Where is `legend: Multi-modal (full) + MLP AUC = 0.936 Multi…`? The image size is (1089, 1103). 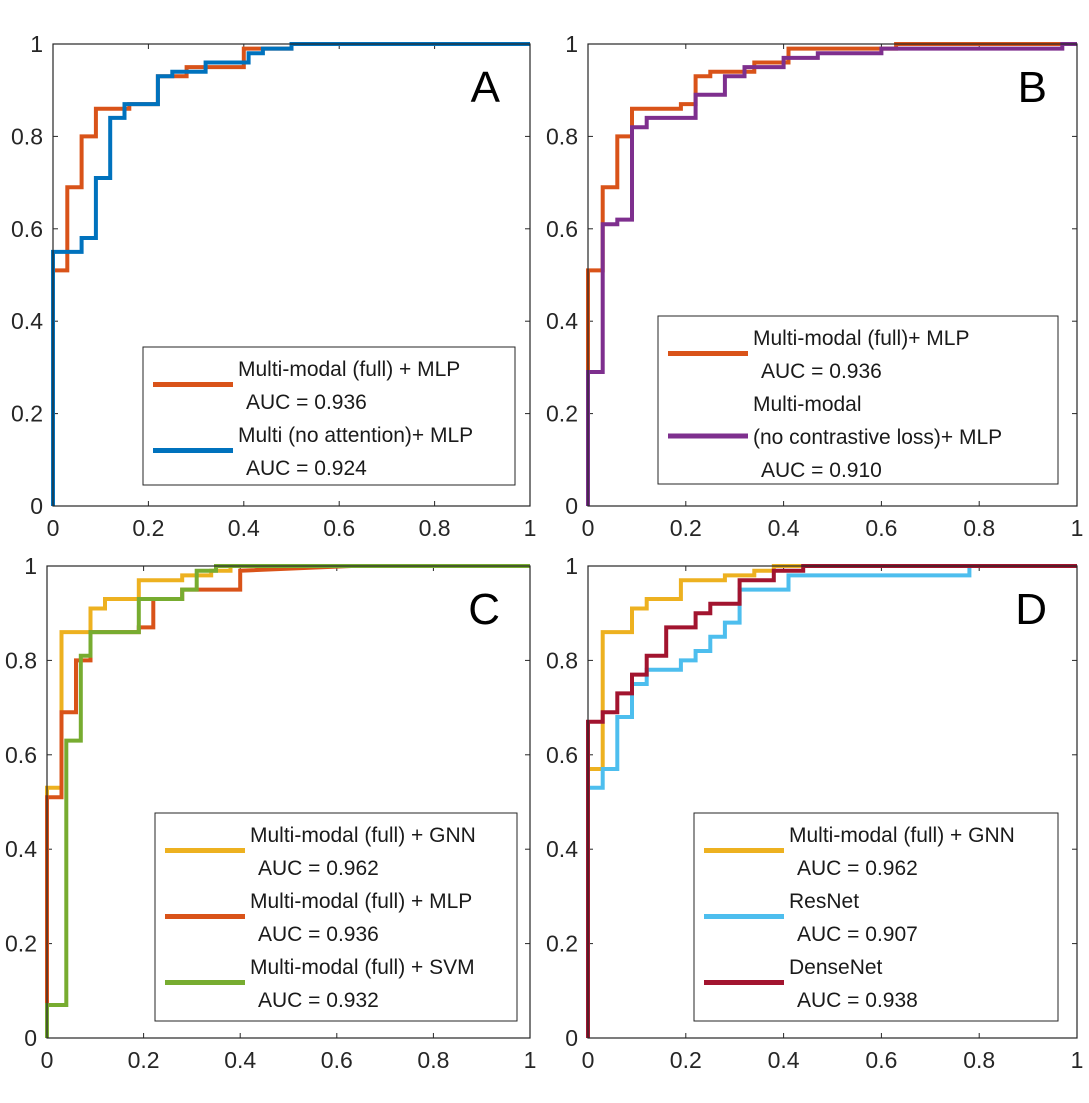
legend: Multi-modal (full) + MLP AUC = 0.936 Multi… is located at coordinates (329, 416).